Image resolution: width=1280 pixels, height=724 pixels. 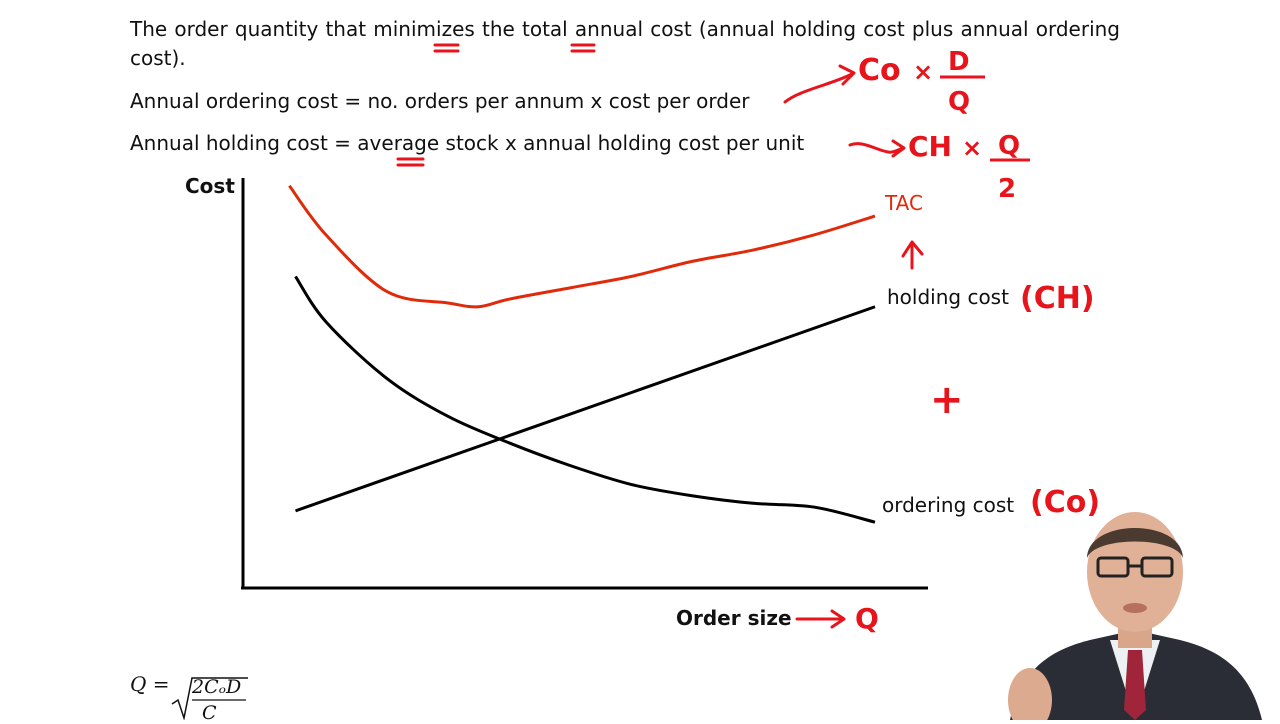 What do you see at coordinates (734, 618) in the screenshot?
I see `x-axis-label: Order size` at bounding box center [734, 618].